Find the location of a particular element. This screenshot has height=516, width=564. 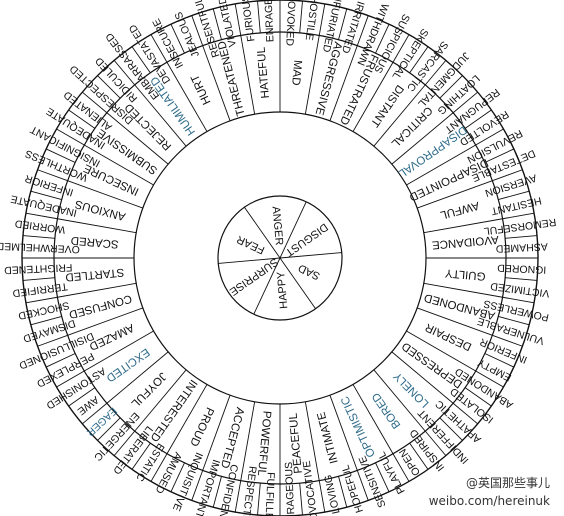

middle-label-27-scared: SCARED is located at coordinates (94, 242).